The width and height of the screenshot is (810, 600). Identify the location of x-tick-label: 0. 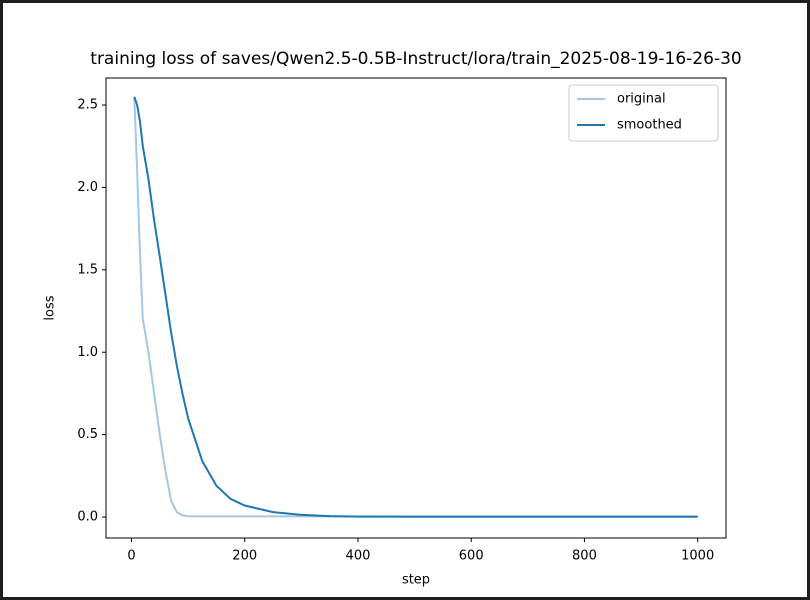
(131, 556).